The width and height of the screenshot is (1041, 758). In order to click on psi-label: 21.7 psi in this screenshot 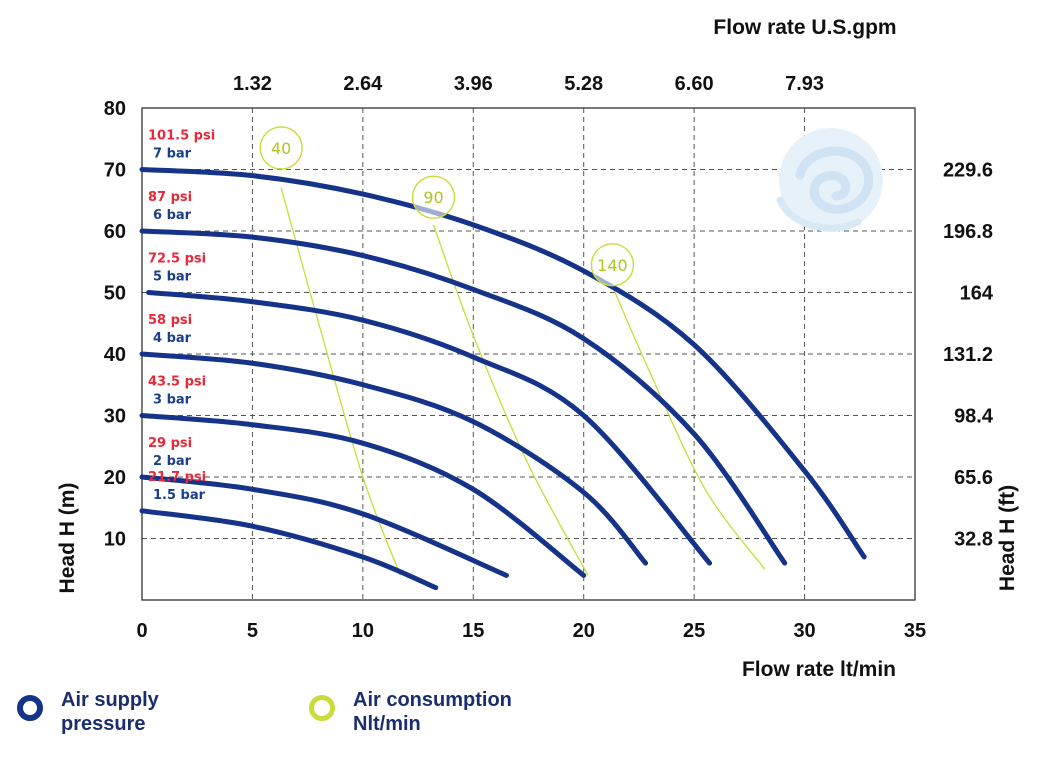, I will do `click(177, 477)`.